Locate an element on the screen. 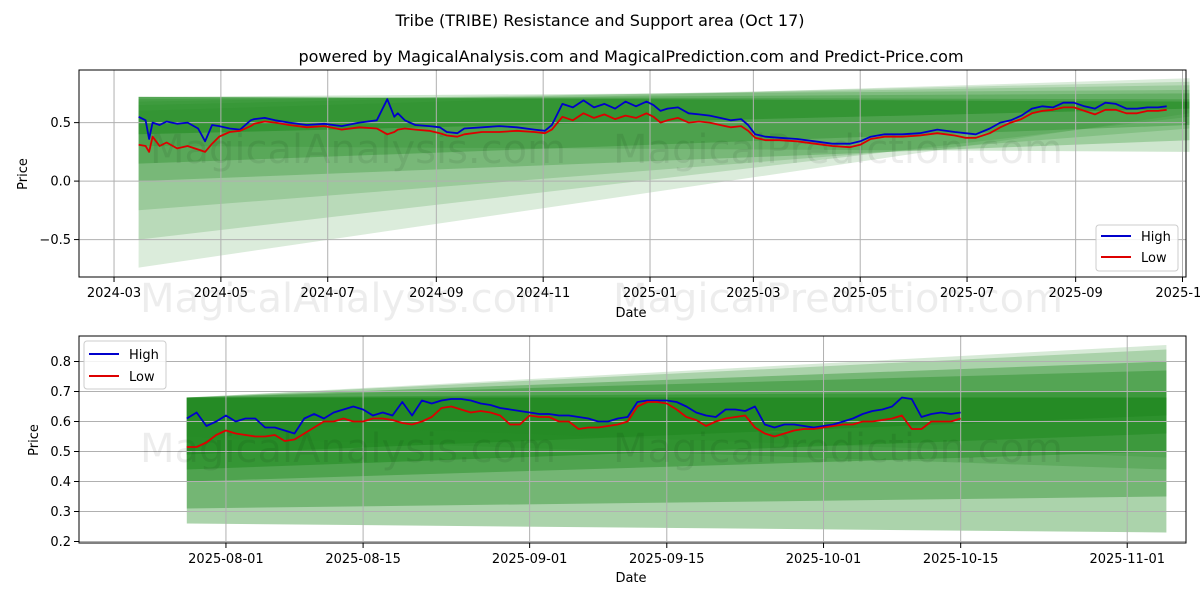  top-x-tick-label-10: 2025-11 is located at coordinates (1177, 293).